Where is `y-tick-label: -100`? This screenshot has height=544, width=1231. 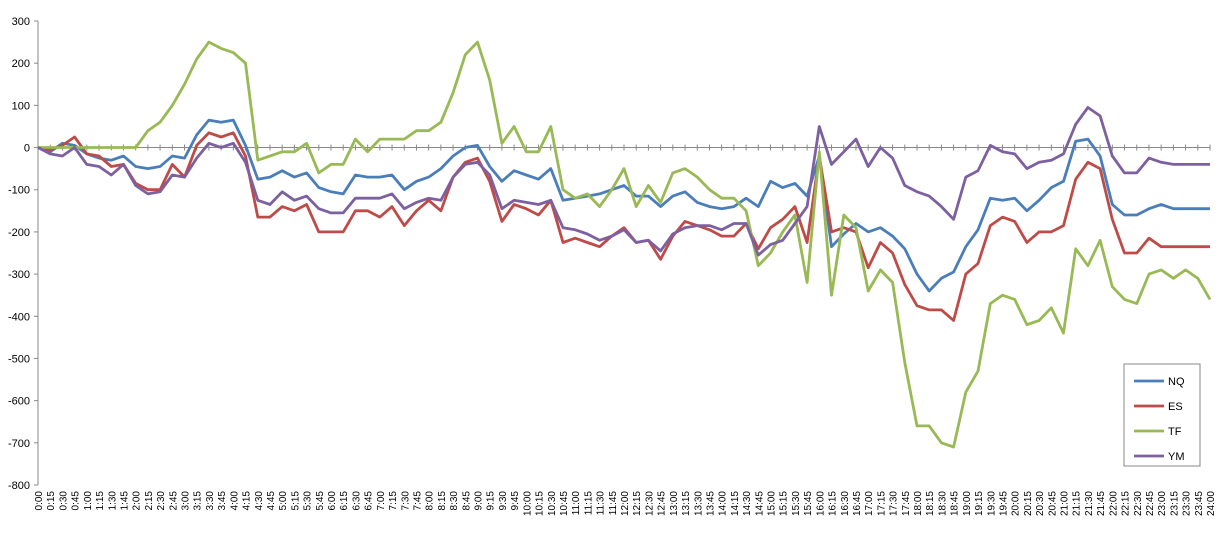
y-tick-label: -100 is located at coordinates (19, 191).